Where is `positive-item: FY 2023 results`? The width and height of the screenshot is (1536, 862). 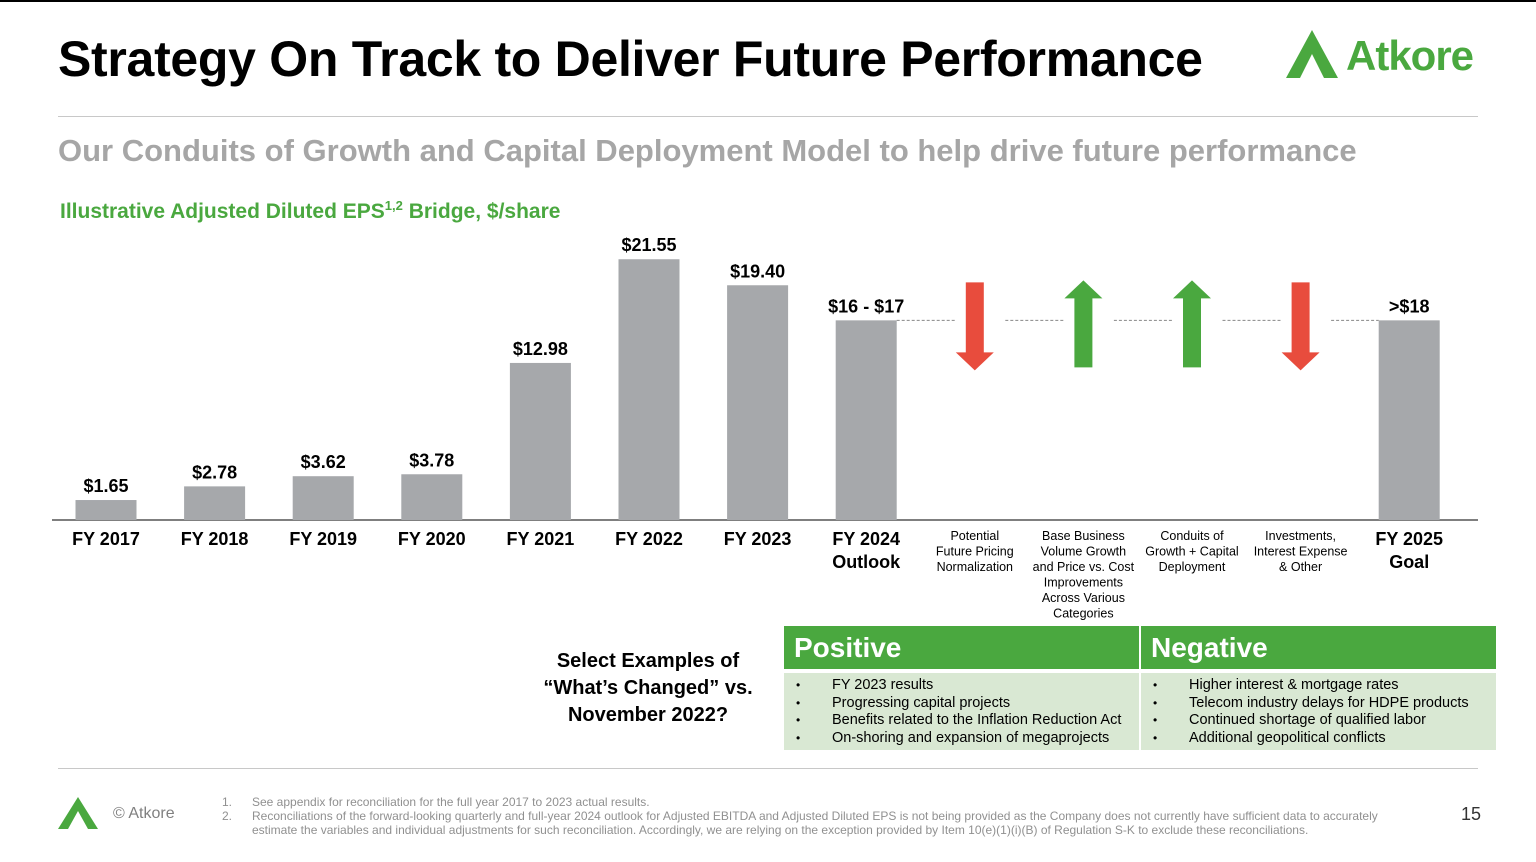
positive-item: FY 2023 results is located at coordinates (966, 686).